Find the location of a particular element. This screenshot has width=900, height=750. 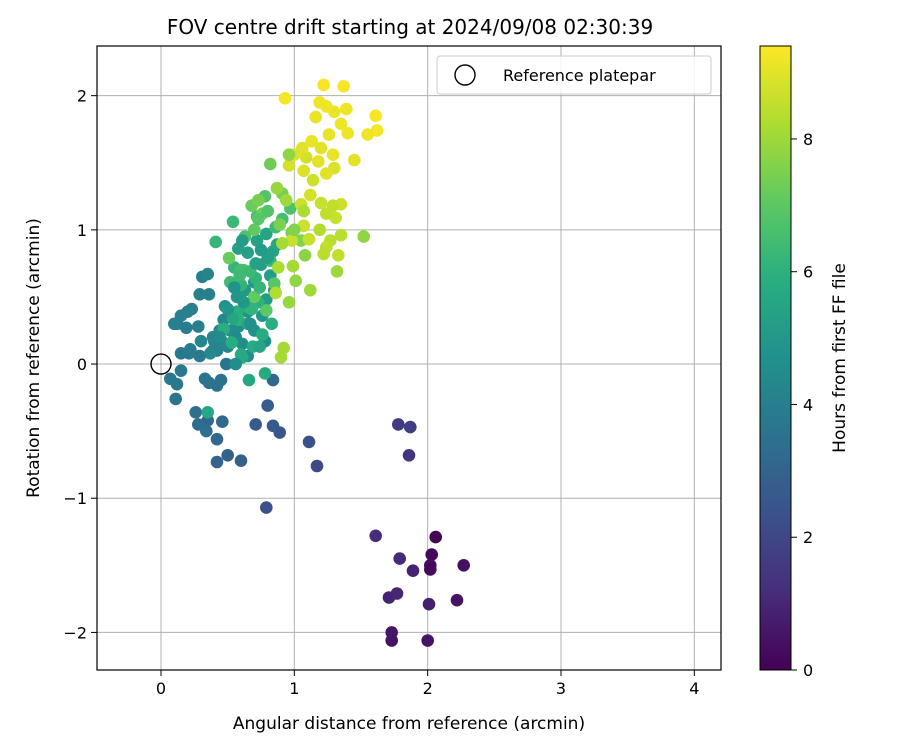

legend: Reference platepar is located at coordinates (574, 75).